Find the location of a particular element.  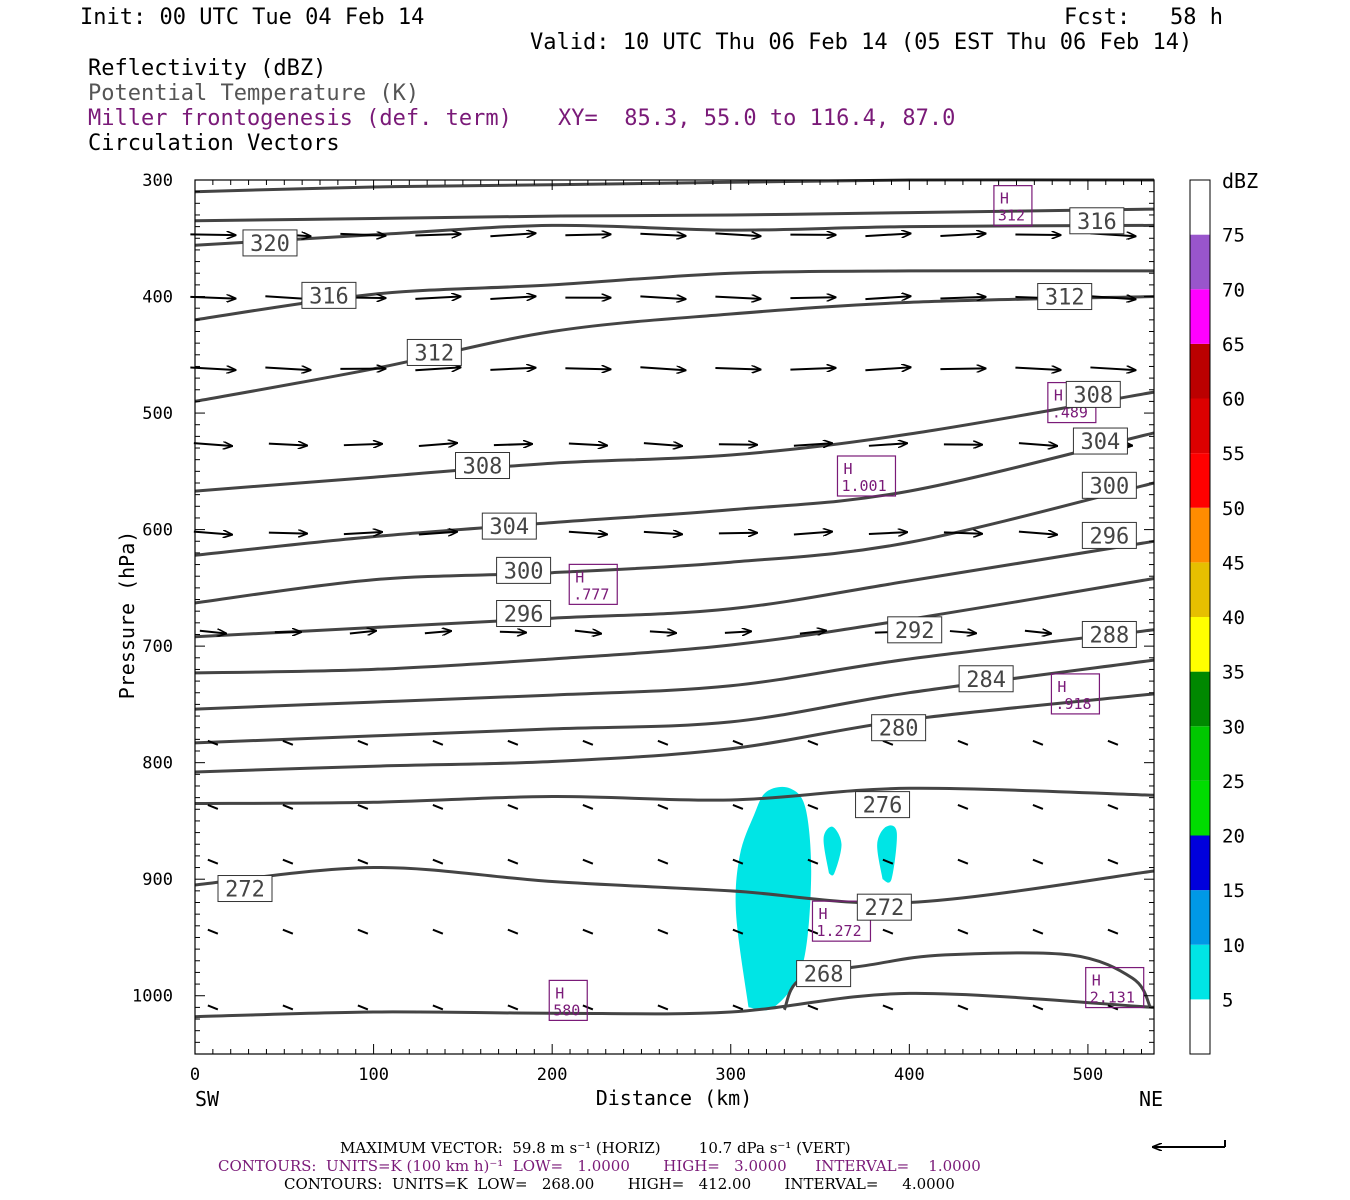

x-tick-label: 300 is located at coordinates (730, 1075).